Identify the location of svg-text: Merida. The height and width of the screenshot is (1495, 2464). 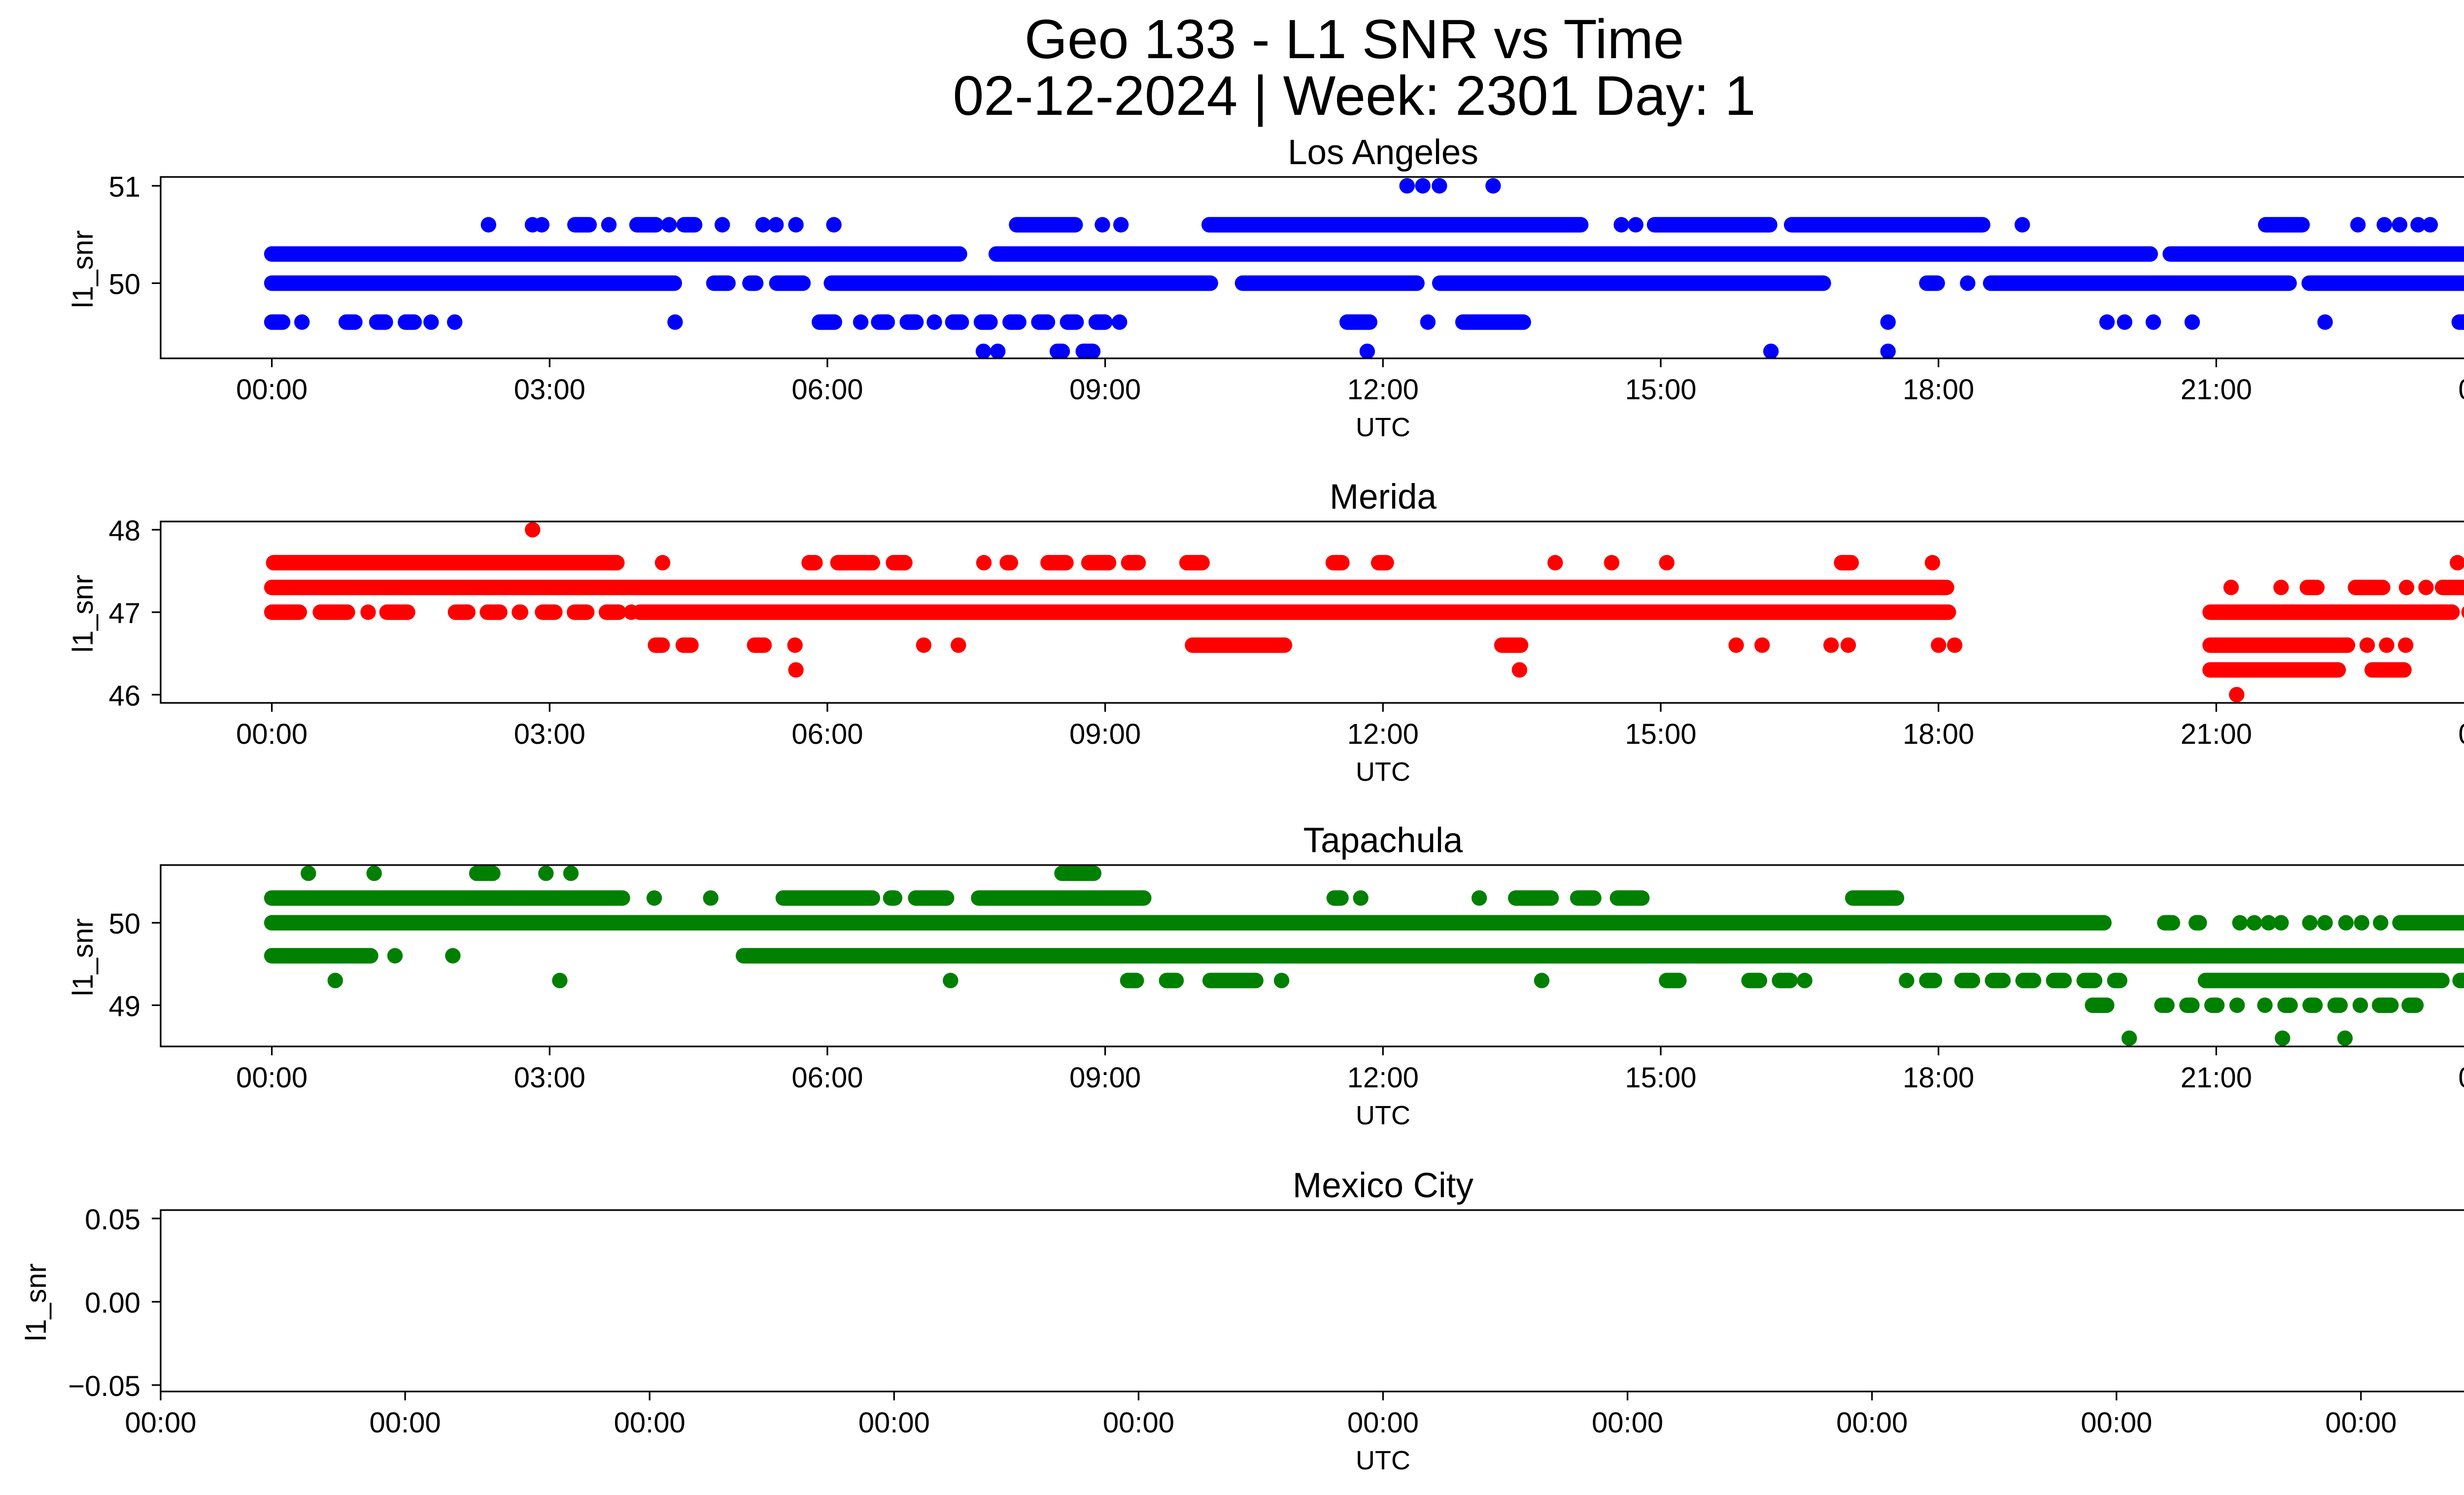
(1383, 497).